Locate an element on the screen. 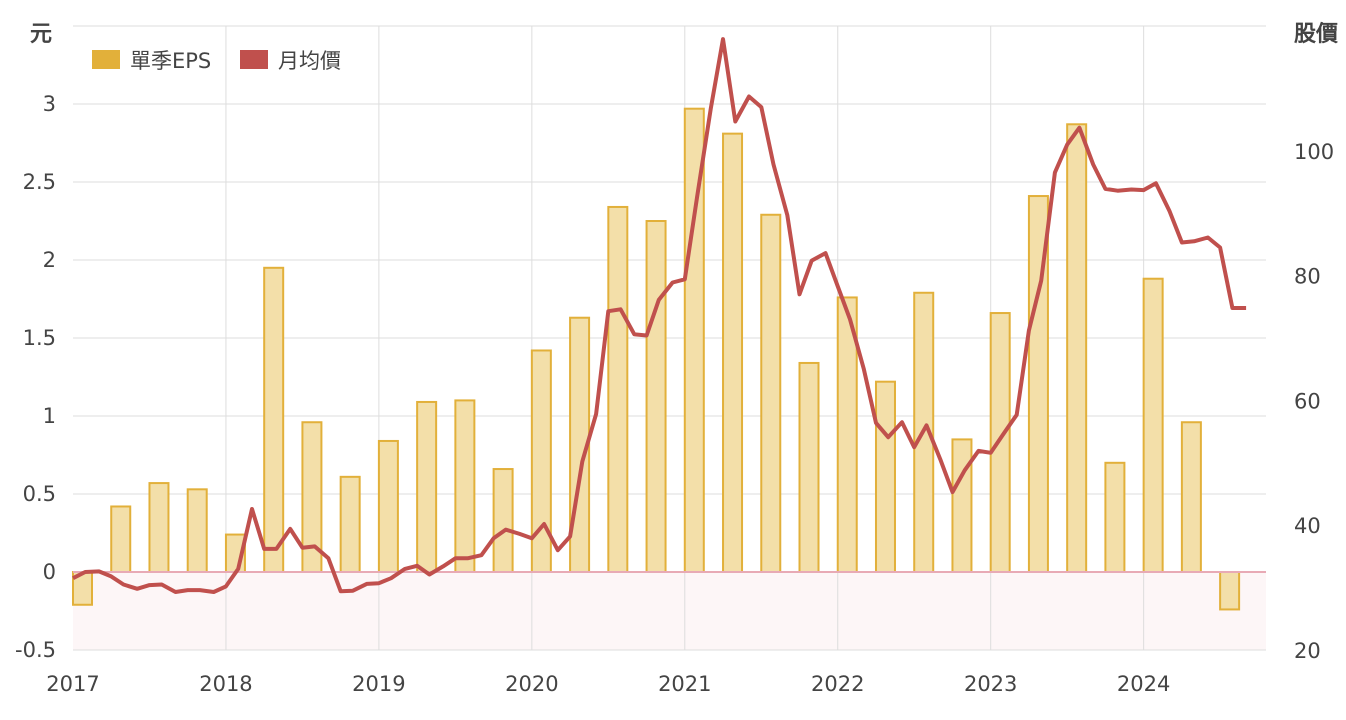 This screenshot has width=1346, height=720. left-tick-label: 0.5 is located at coordinates (39, 494).